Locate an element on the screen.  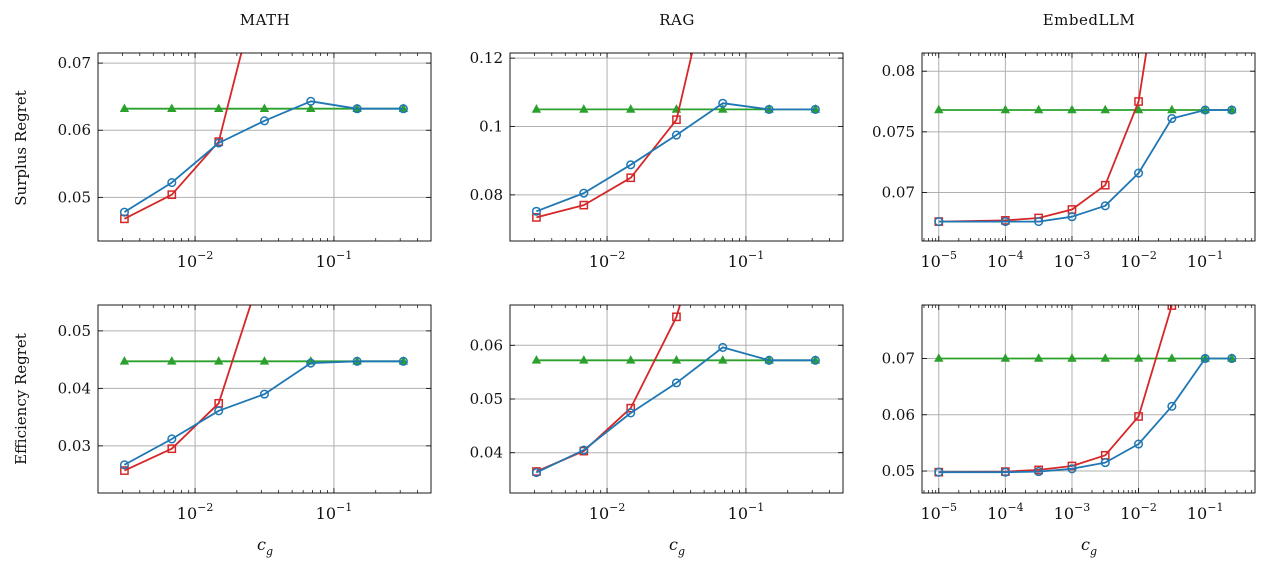
panel-embedllm-efficiency-regret: 10⁻⁵ 10⁻⁴ 10⁻³ 10⁻² 10⁻¹ 0.05 0.06 0.07 is located at coordinates (1069, 413).